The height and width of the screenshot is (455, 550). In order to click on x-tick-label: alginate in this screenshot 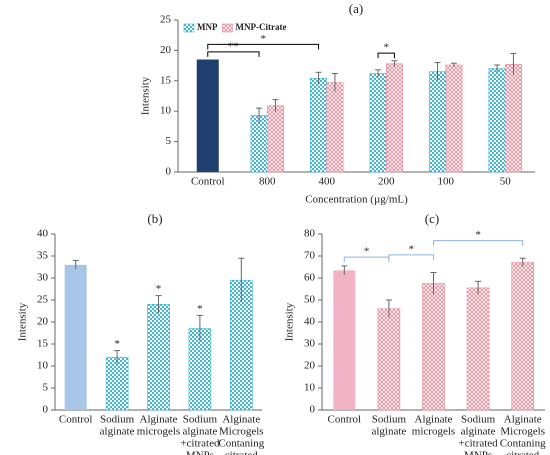, I will do `click(478, 432)`.